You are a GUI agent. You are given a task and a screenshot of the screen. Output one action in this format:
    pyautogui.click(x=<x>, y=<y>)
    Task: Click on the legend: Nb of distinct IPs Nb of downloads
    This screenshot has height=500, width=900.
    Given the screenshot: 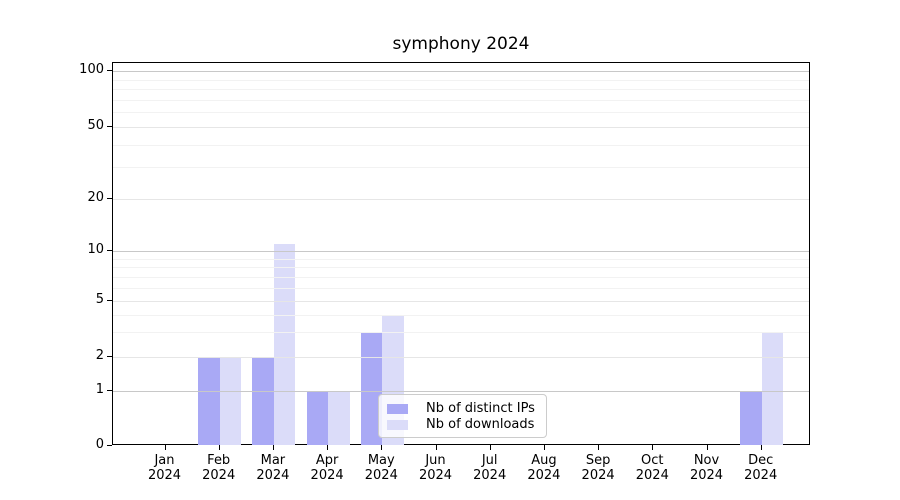 What is the action you would take?
    pyautogui.click(x=462, y=416)
    